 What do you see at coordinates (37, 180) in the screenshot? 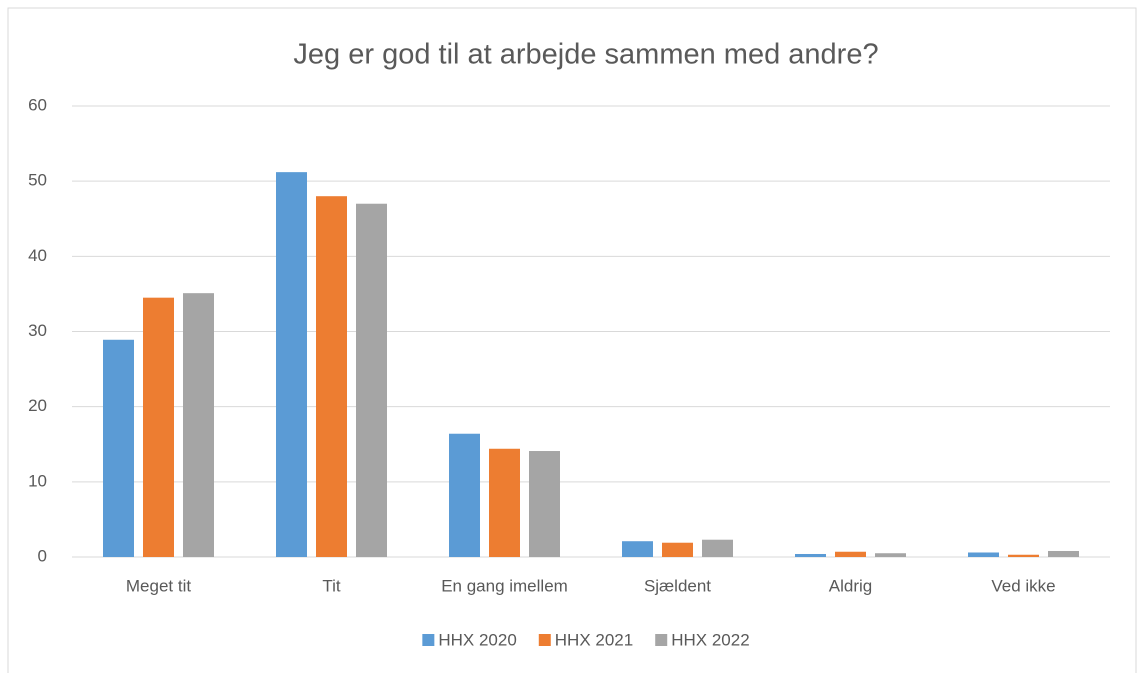
I see `y-tick-label: 50` at bounding box center [37, 180].